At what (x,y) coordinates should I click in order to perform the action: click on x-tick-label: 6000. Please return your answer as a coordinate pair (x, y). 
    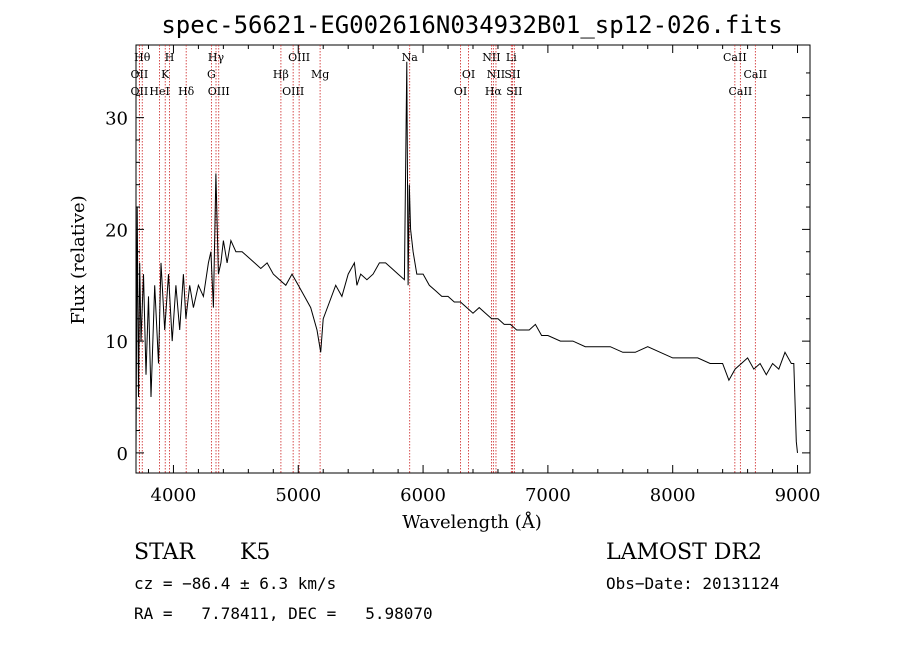
    Looking at the image, I should click on (423, 495).